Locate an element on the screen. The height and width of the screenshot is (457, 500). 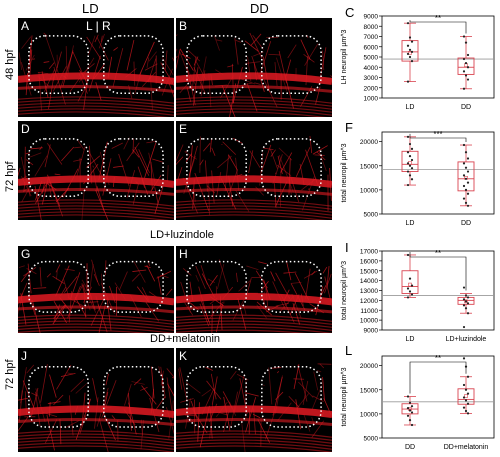
panel-label-e: E is located at coordinates (183, 129).